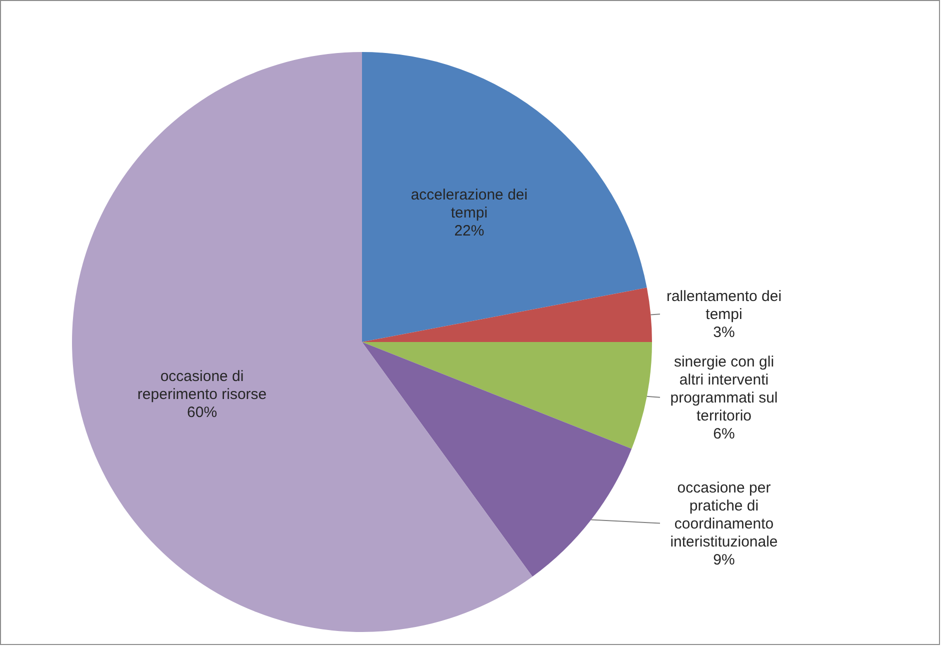 This screenshot has height=657, width=952. What do you see at coordinates (469, 204) in the screenshot?
I see `slice-label: accelerazione dei tempi` at bounding box center [469, 204].